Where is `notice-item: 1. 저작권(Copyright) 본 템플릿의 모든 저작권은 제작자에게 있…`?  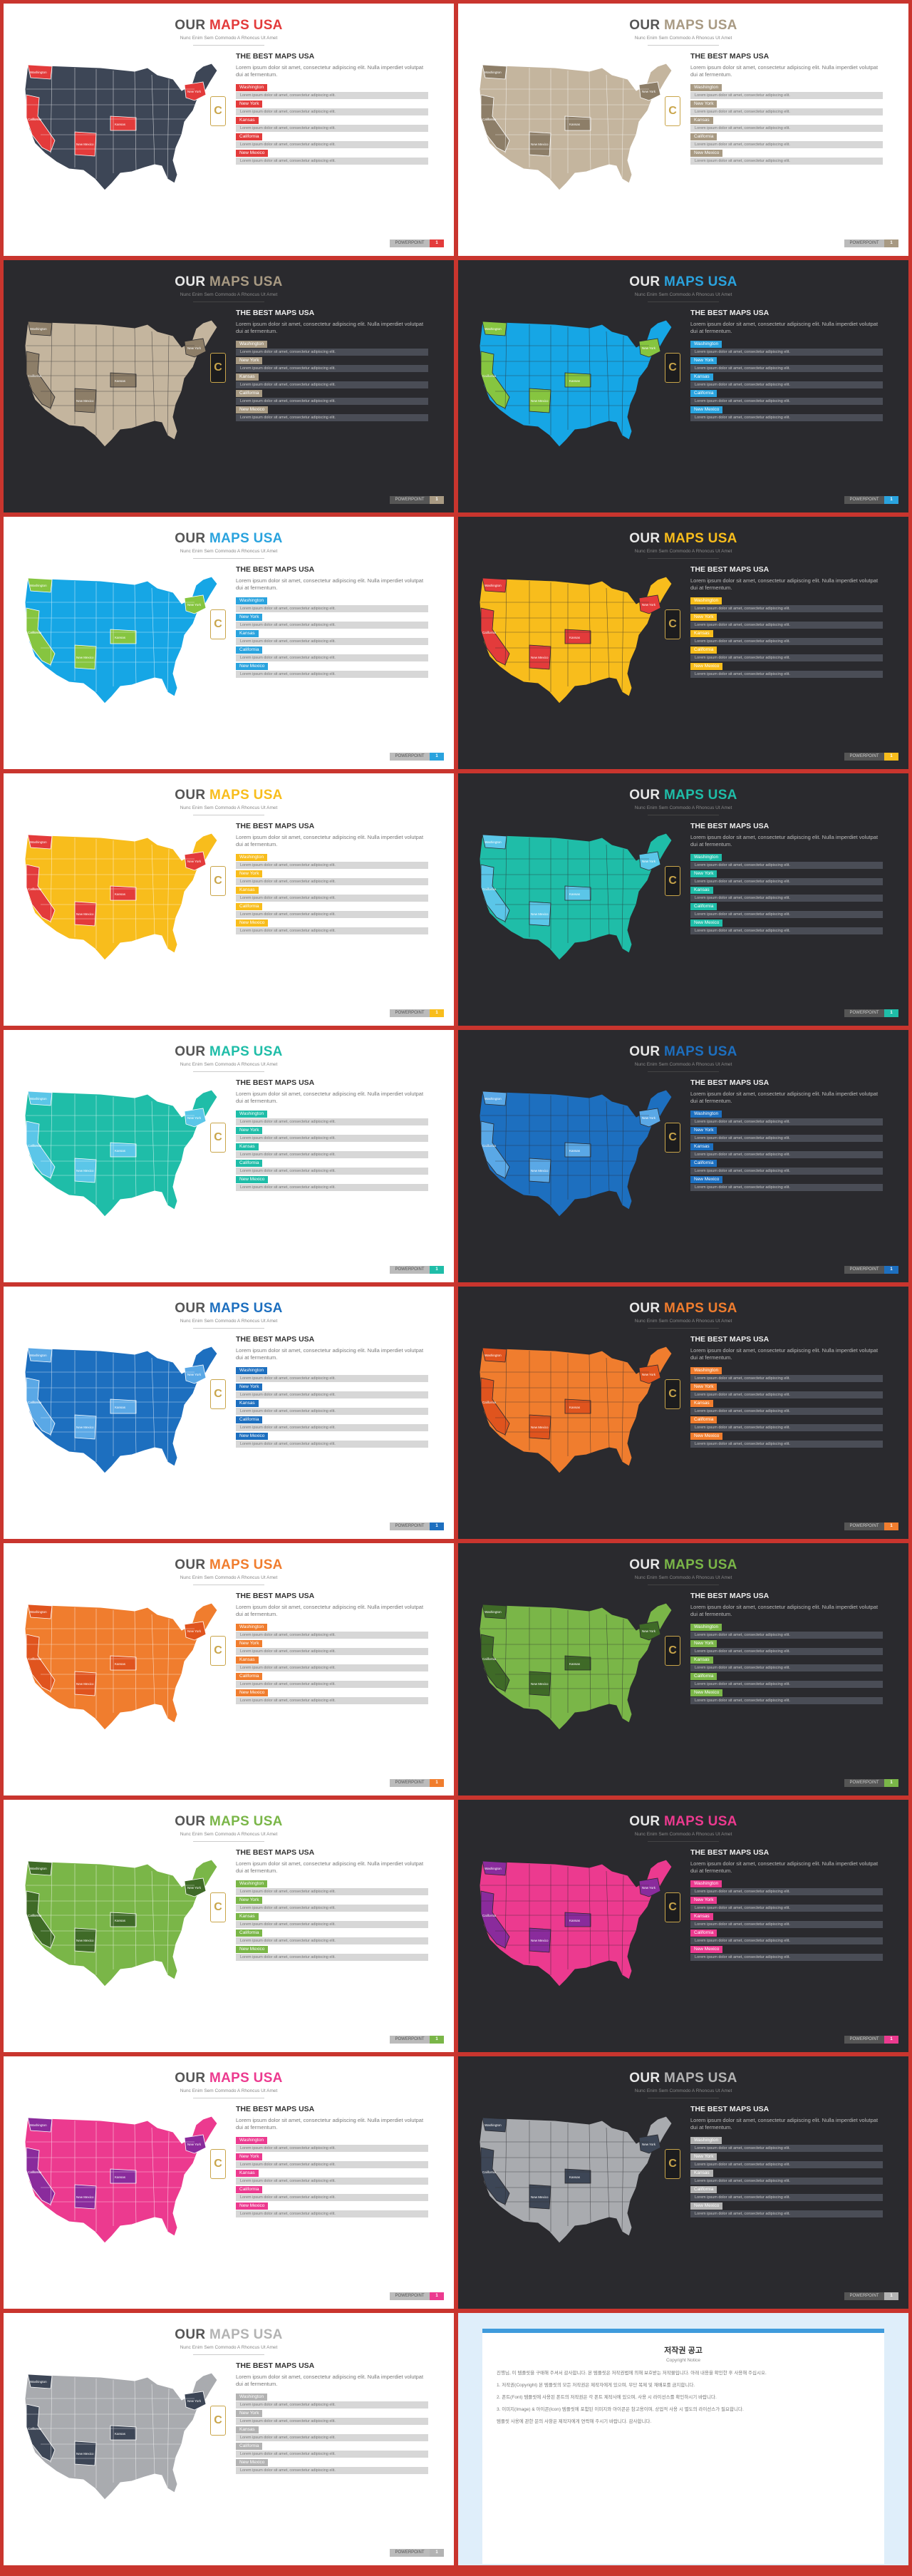
notice-item: 1. 저작권(Copyright) 본 템플릿의 모든 저작권은 제작자에게 있… is located at coordinates (596, 2385).